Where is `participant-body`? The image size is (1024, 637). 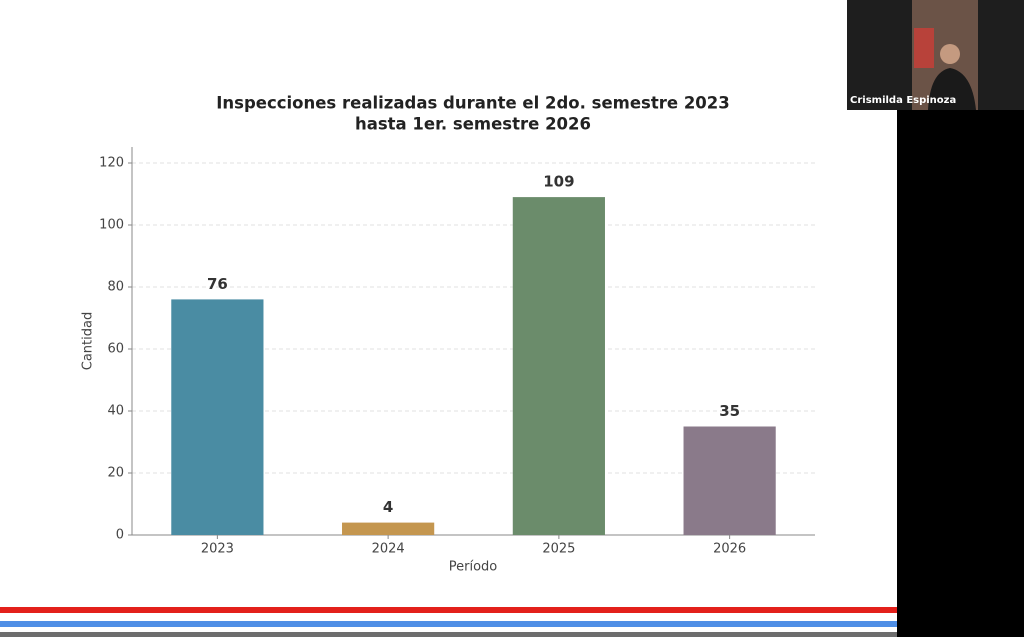 participant-body is located at coordinates (952, 89).